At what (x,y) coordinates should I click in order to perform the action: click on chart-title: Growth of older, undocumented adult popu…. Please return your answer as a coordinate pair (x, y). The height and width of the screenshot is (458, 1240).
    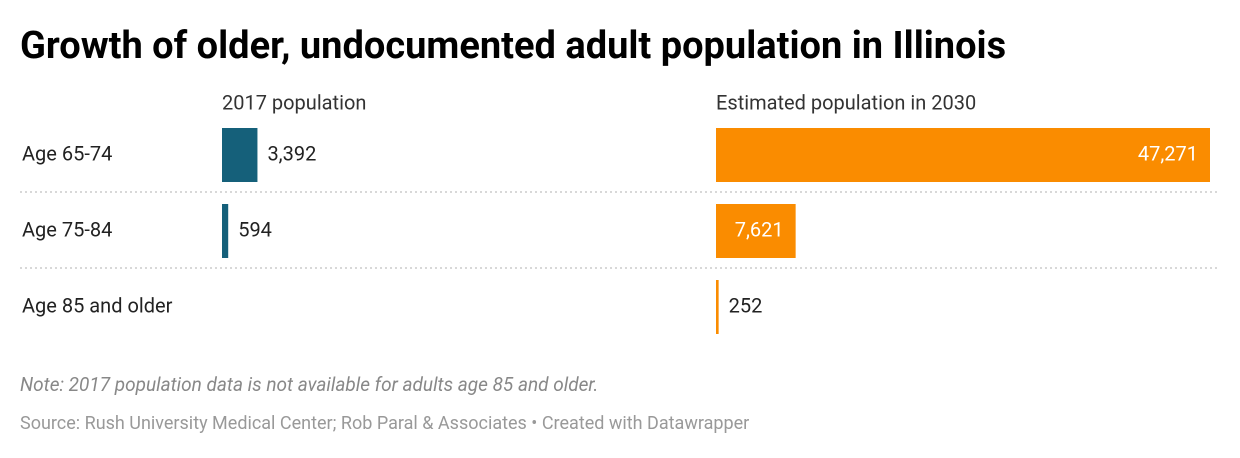
    Looking at the image, I should click on (513, 46).